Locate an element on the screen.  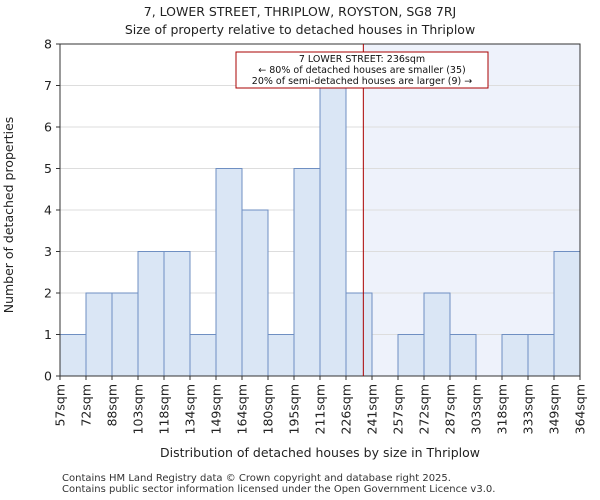
x-tick-label: 303sqm is located at coordinates (476, 409).